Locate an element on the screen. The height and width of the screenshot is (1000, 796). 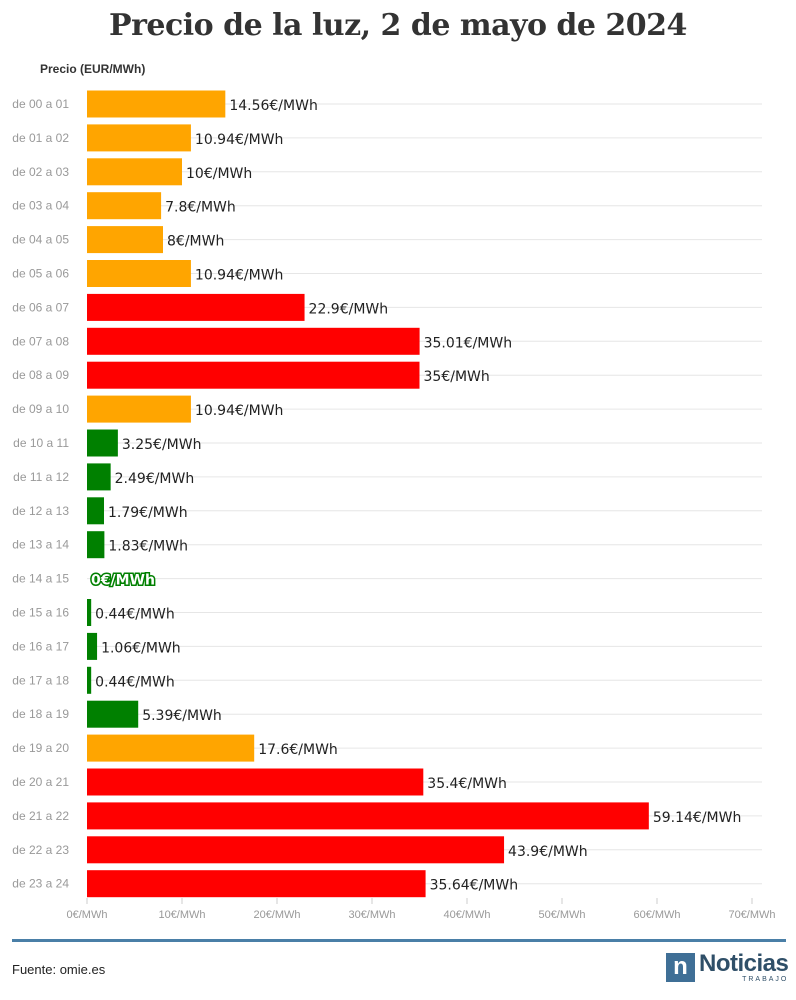
category-label: de 06 a 07 is located at coordinates (40, 307).